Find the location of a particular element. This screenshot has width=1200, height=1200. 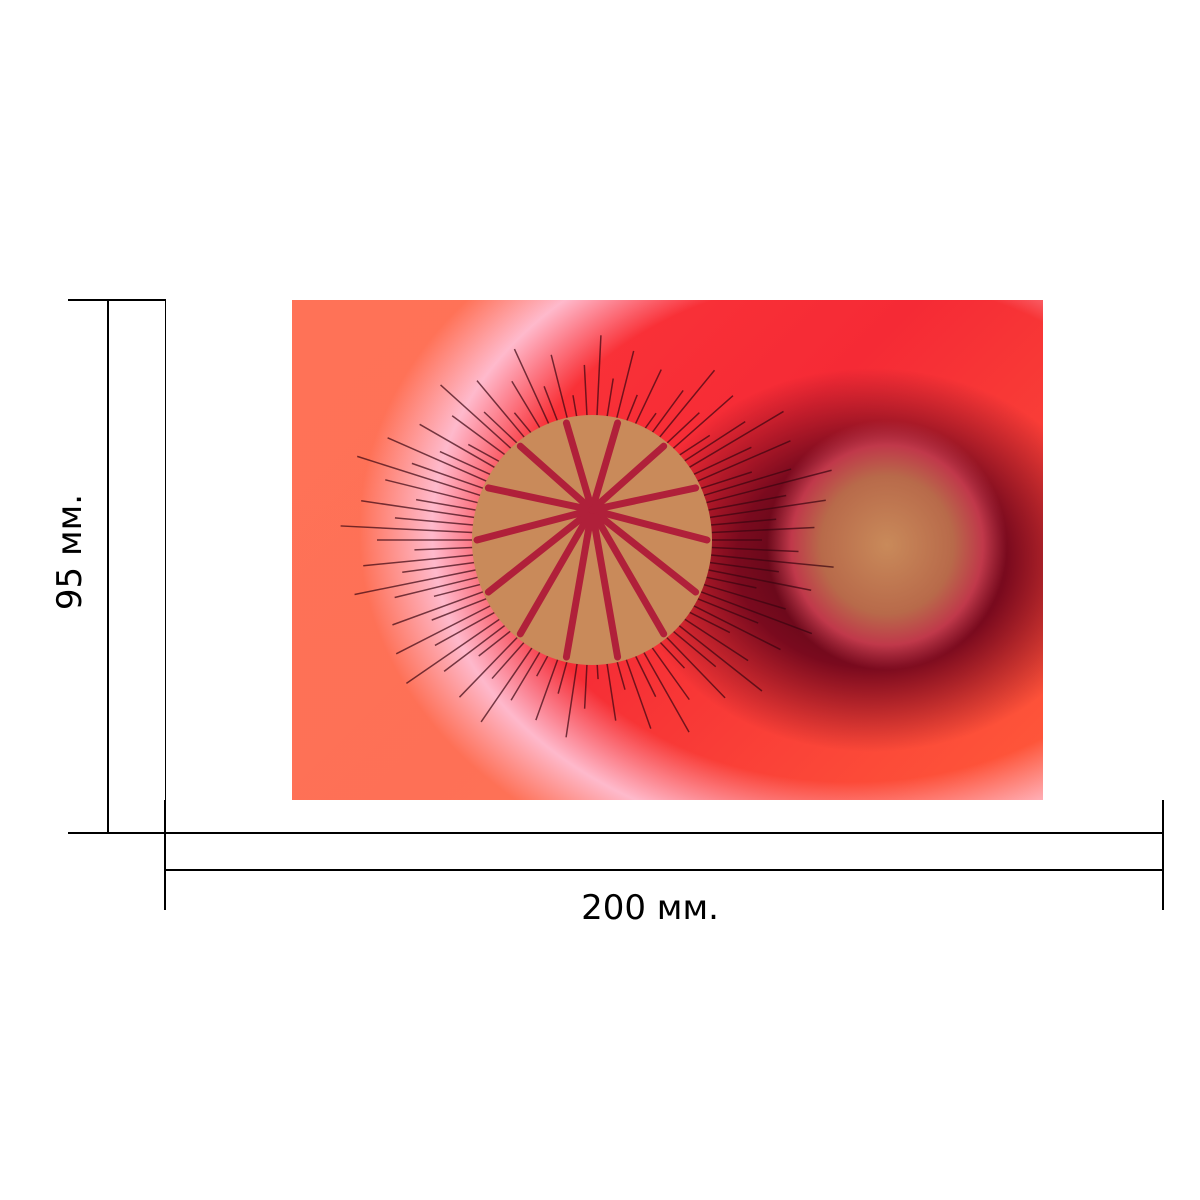

height-dimension-bottom-tick is located at coordinates (117, 833).